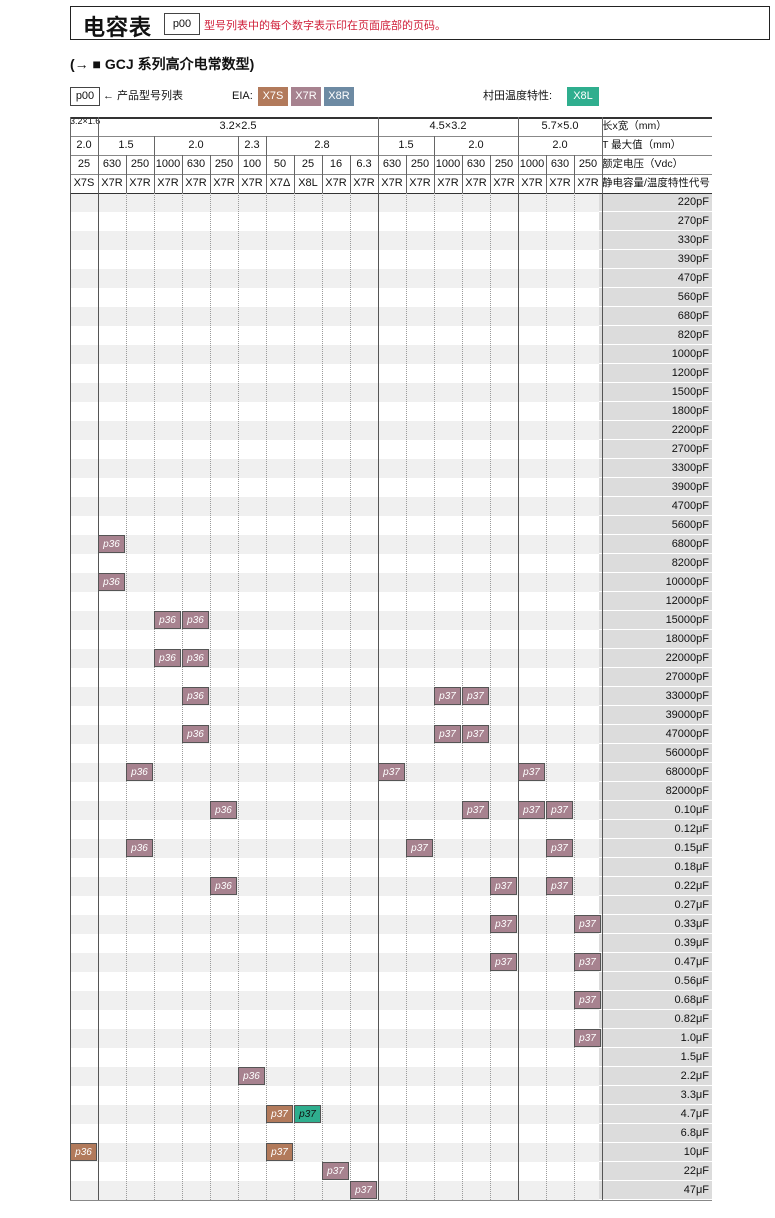 The height and width of the screenshot is (1218, 775). I want to click on legend-x8r-chip: X8R, so click(339, 96).